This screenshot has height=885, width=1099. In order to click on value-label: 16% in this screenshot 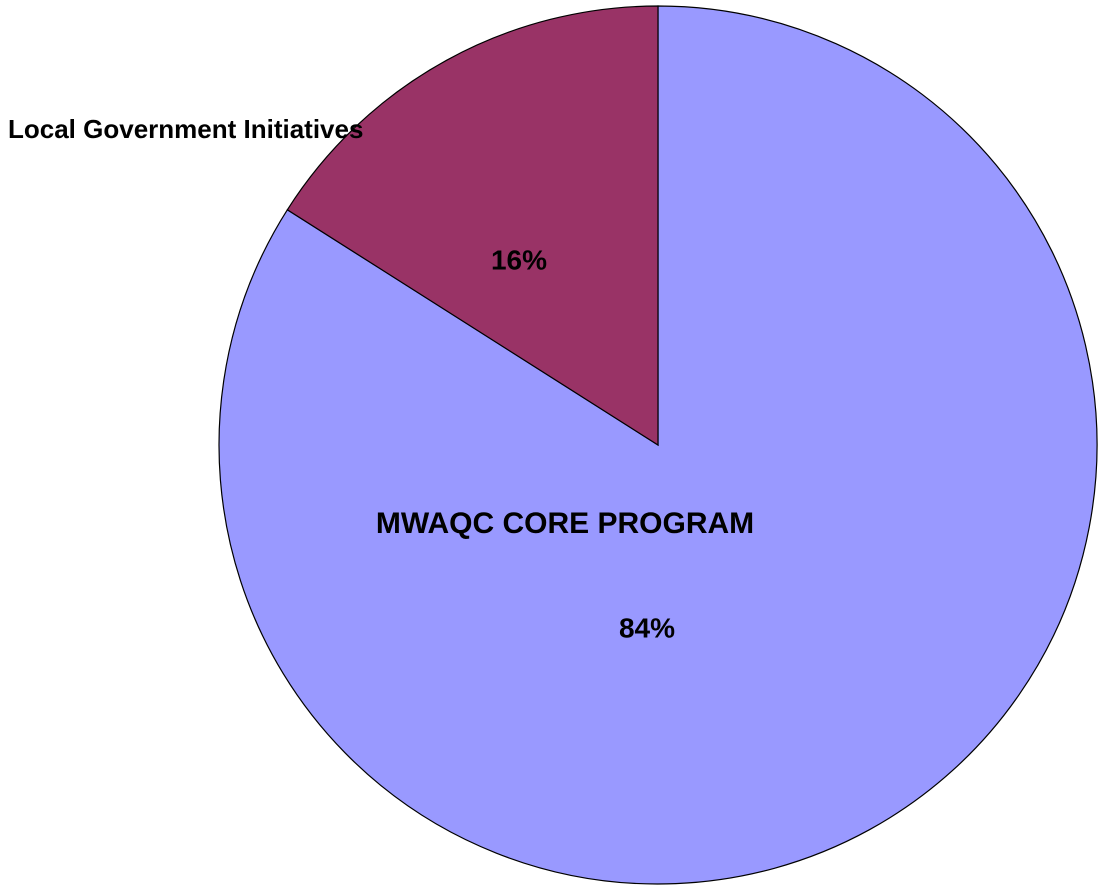, I will do `click(519, 259)`.